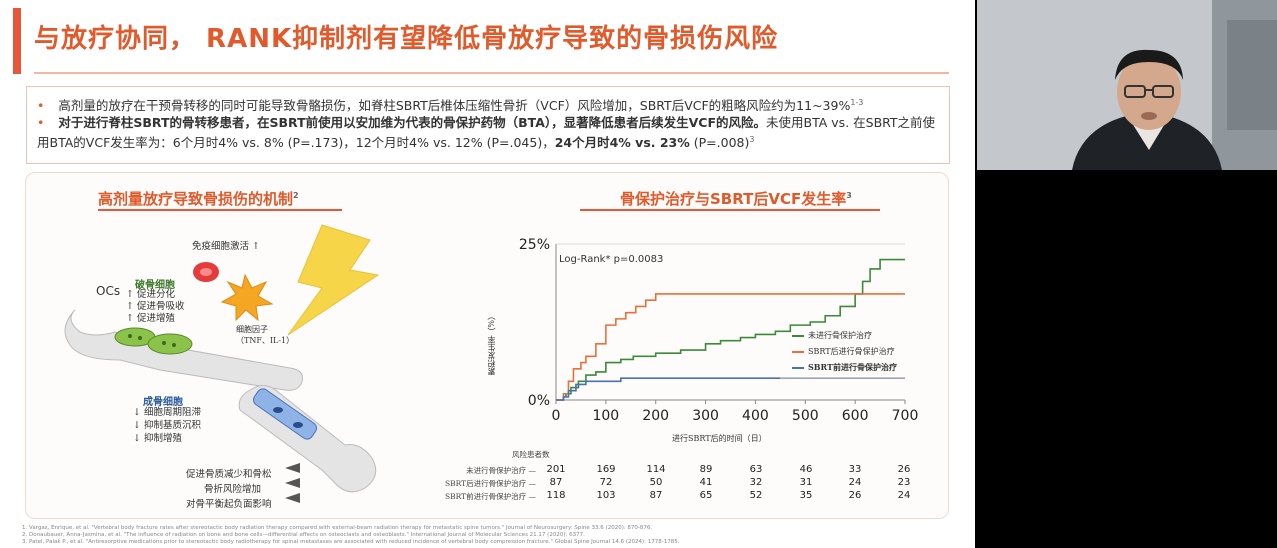 This screenshot has height=548, width=1277. Describe the element at coordinates (198, 199) in the screenshot. I see `mechanism-title: 高剂量放疗导致骨损伤的机制2` at that location.